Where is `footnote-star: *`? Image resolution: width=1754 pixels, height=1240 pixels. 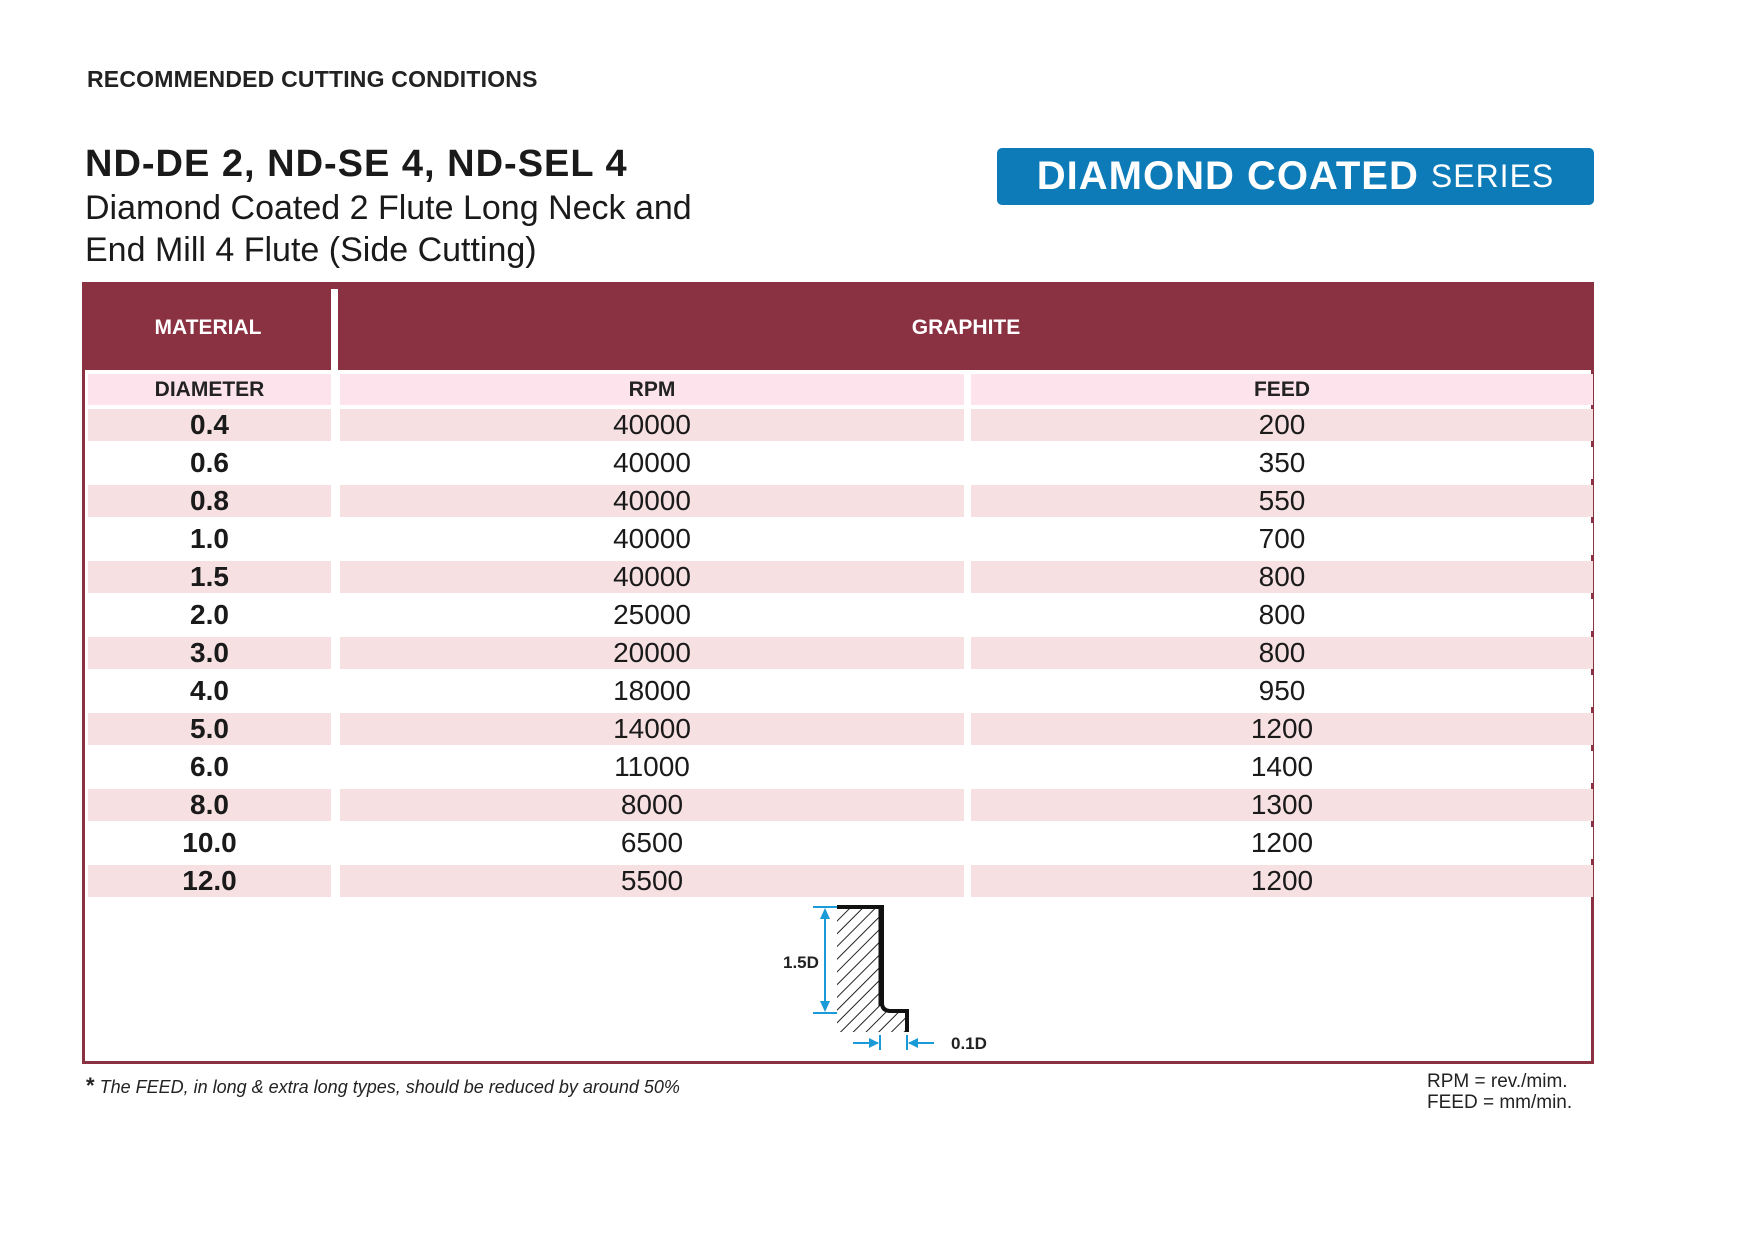
footnote-star: * is located at coordinates (90, 1085).